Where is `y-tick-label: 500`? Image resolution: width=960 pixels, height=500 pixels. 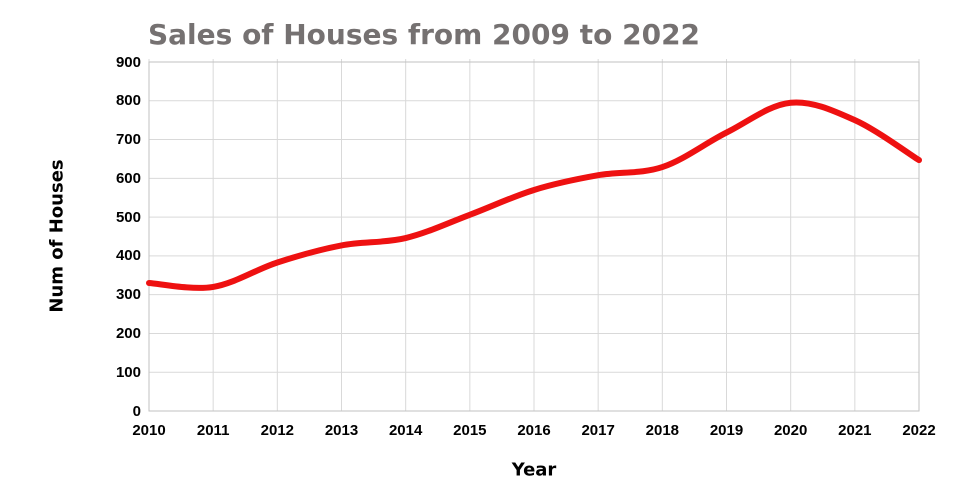
y-tick-label: 500 is located at coordinates (128, 217).